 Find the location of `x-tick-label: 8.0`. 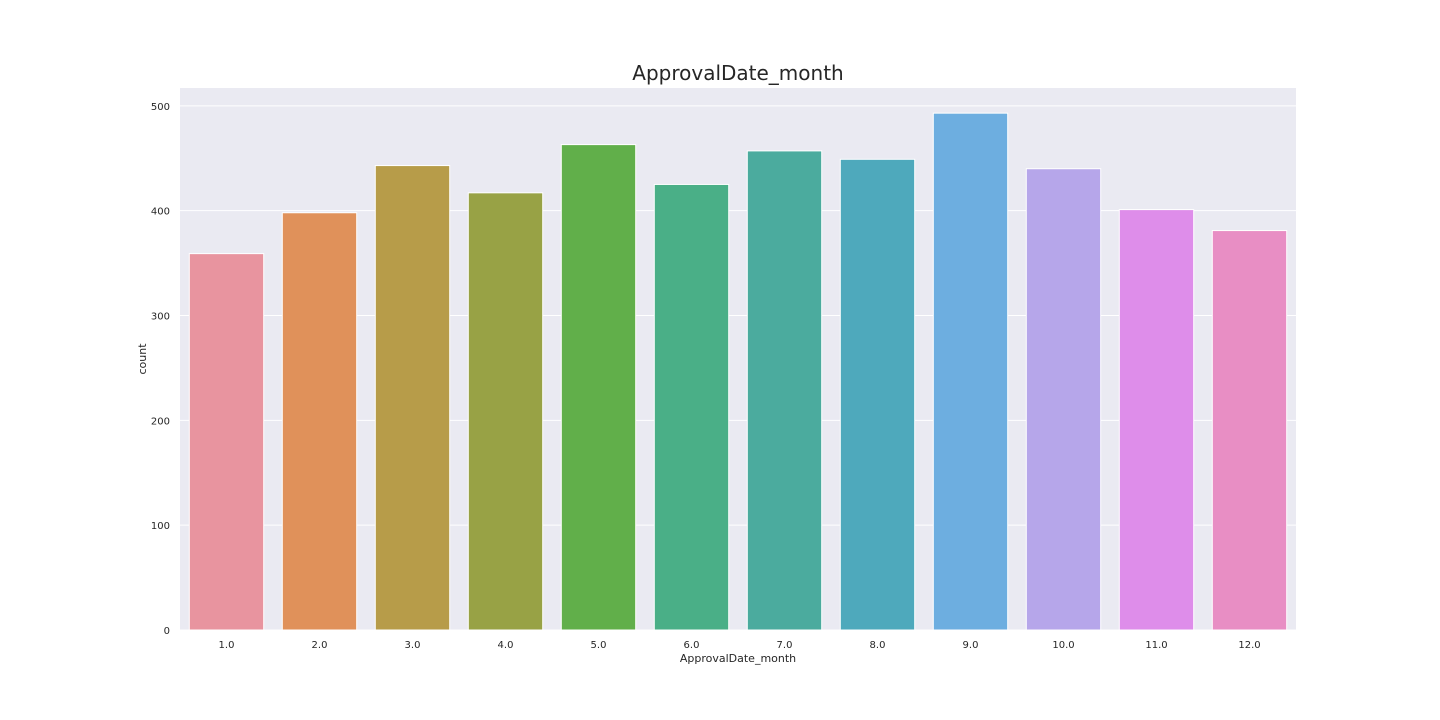

x-tick-label: 8.0 is located at coordinates (878, 645).